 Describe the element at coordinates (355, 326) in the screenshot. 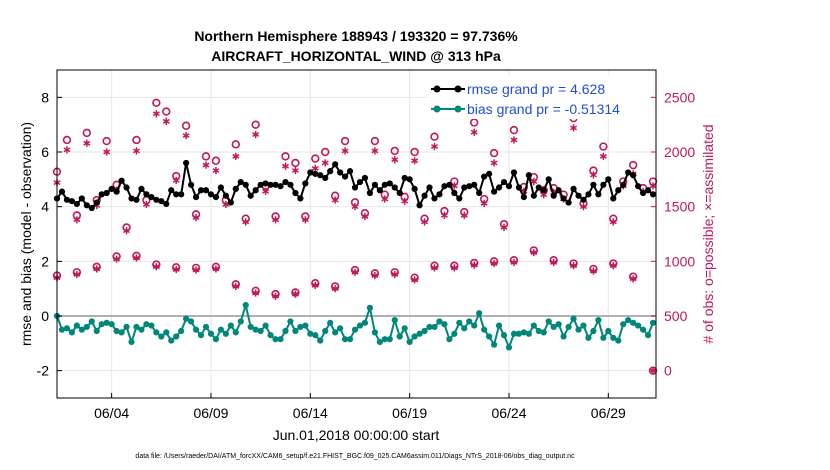

I see `bias-series` at that location.